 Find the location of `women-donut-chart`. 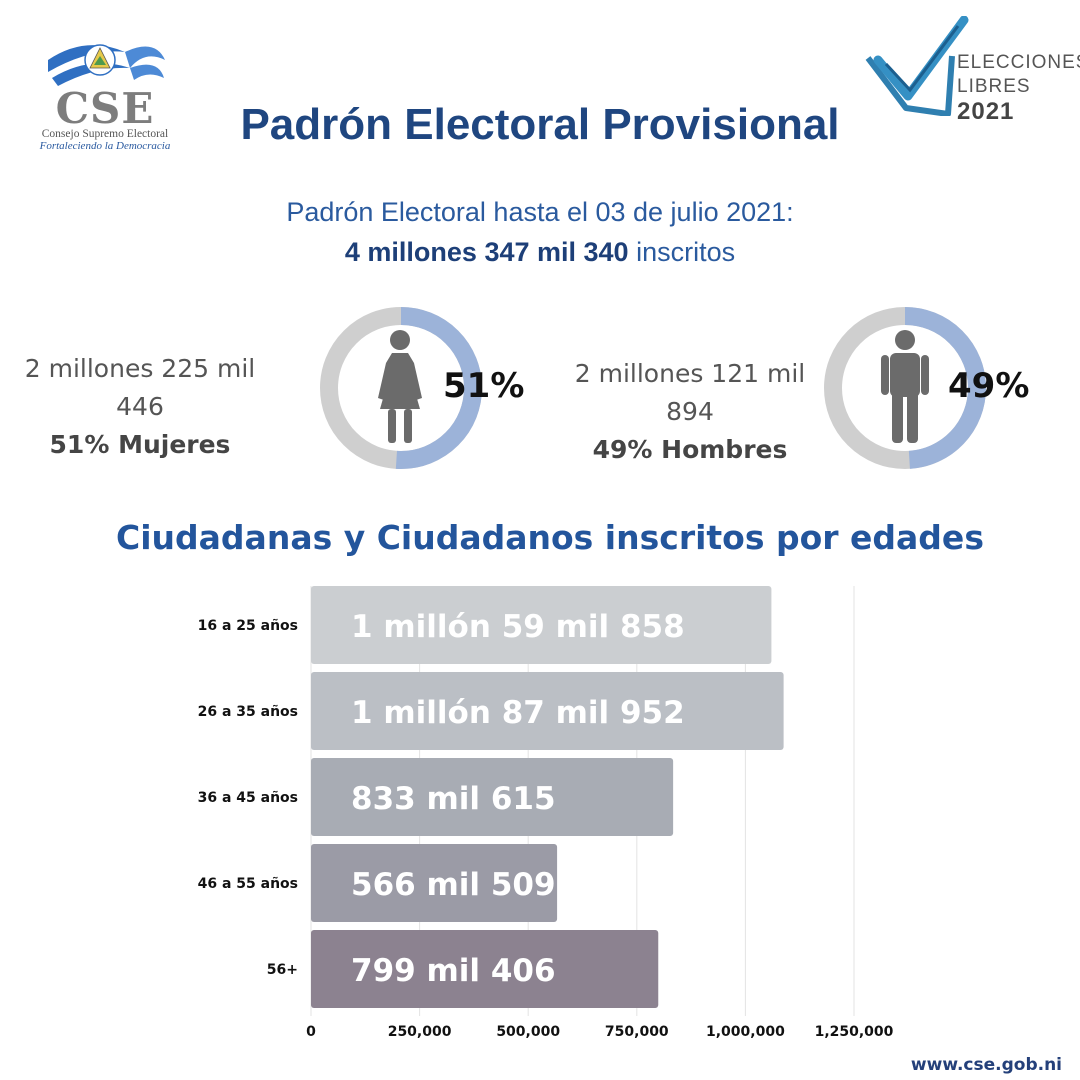

women-donut-chart is located at coordinates (401, 388).